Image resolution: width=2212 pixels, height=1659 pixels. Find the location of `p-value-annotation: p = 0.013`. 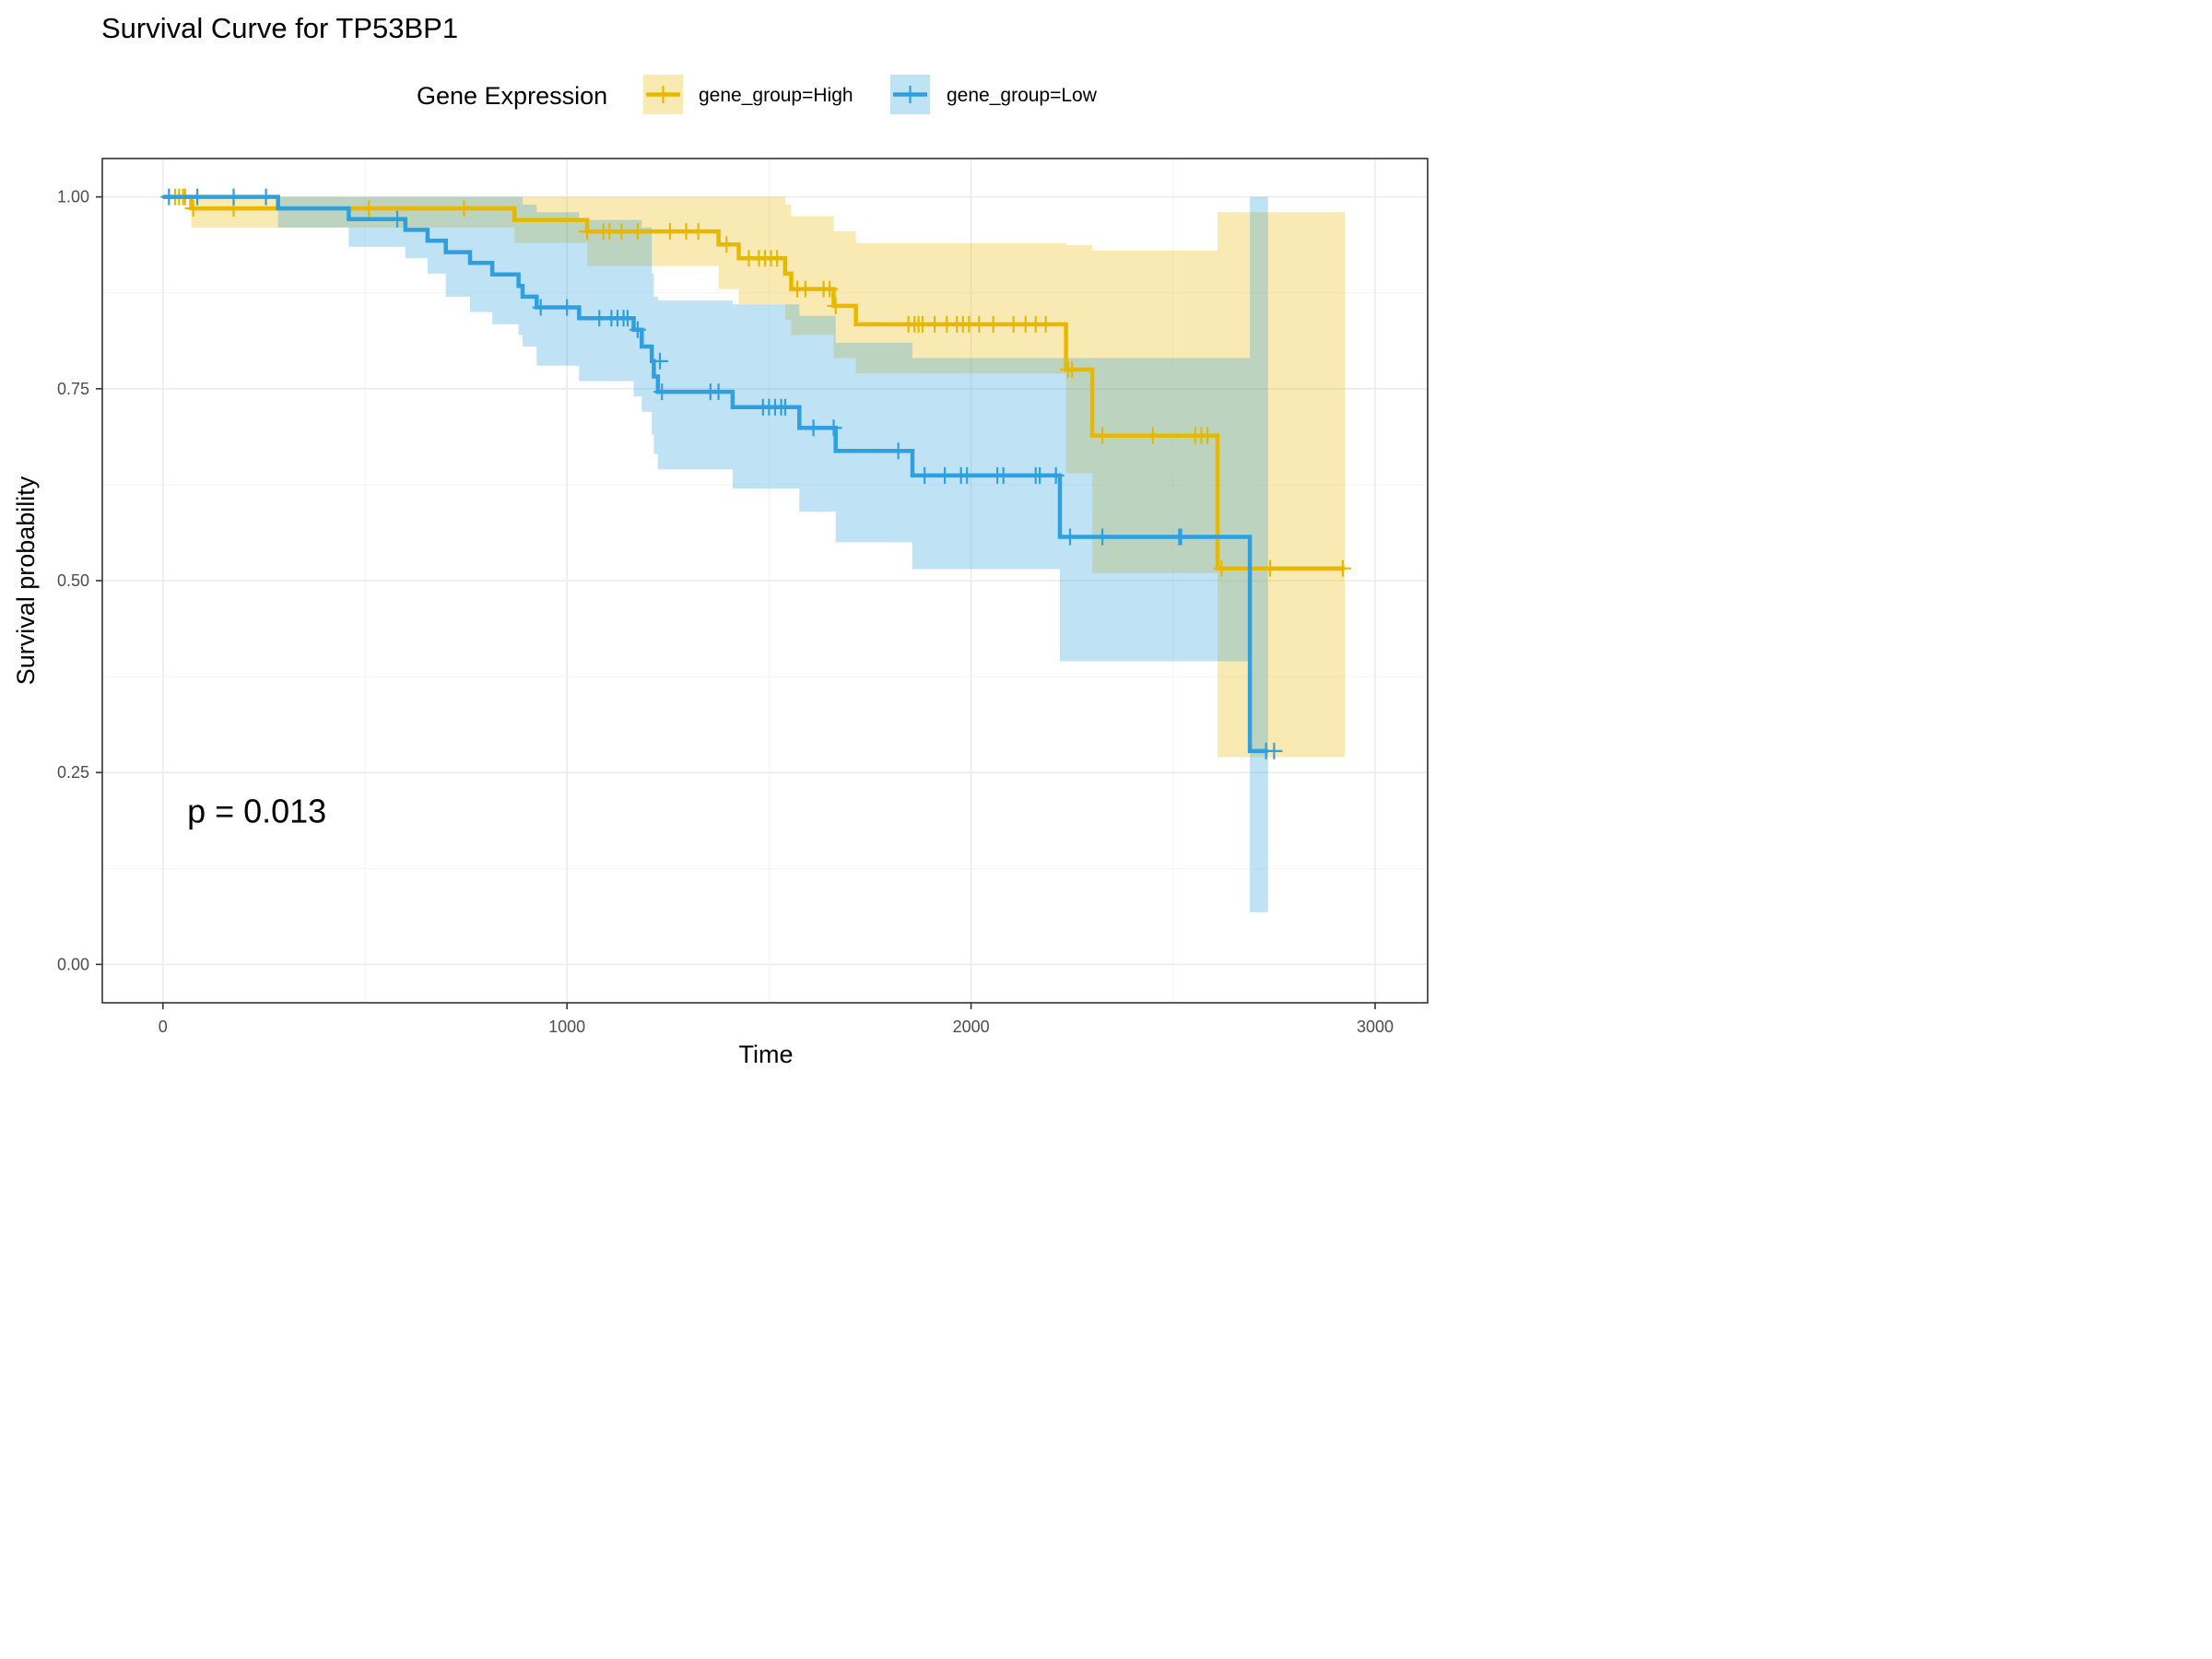

p-value-annotation: p = 0.013 is located at coordinates (256, 811).